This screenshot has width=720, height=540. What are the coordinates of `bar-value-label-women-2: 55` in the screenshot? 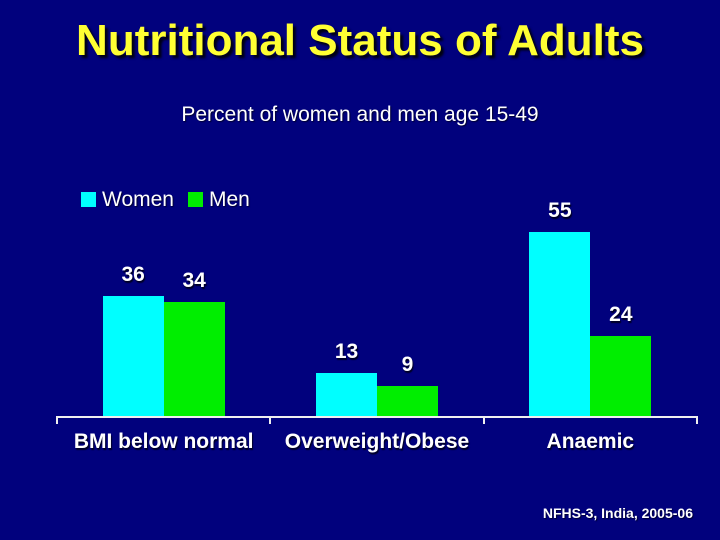 It's located at (560, 210).